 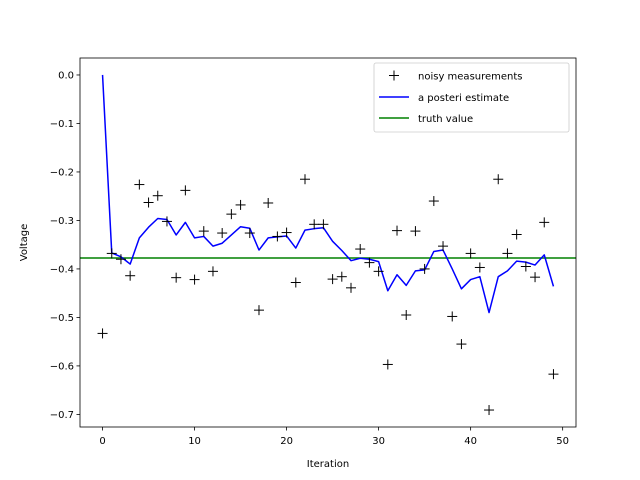 What do you see at coordinates (562, 441) in the screenshot?
I see `x-tick-label: 50` at bounding box center [562, 441].